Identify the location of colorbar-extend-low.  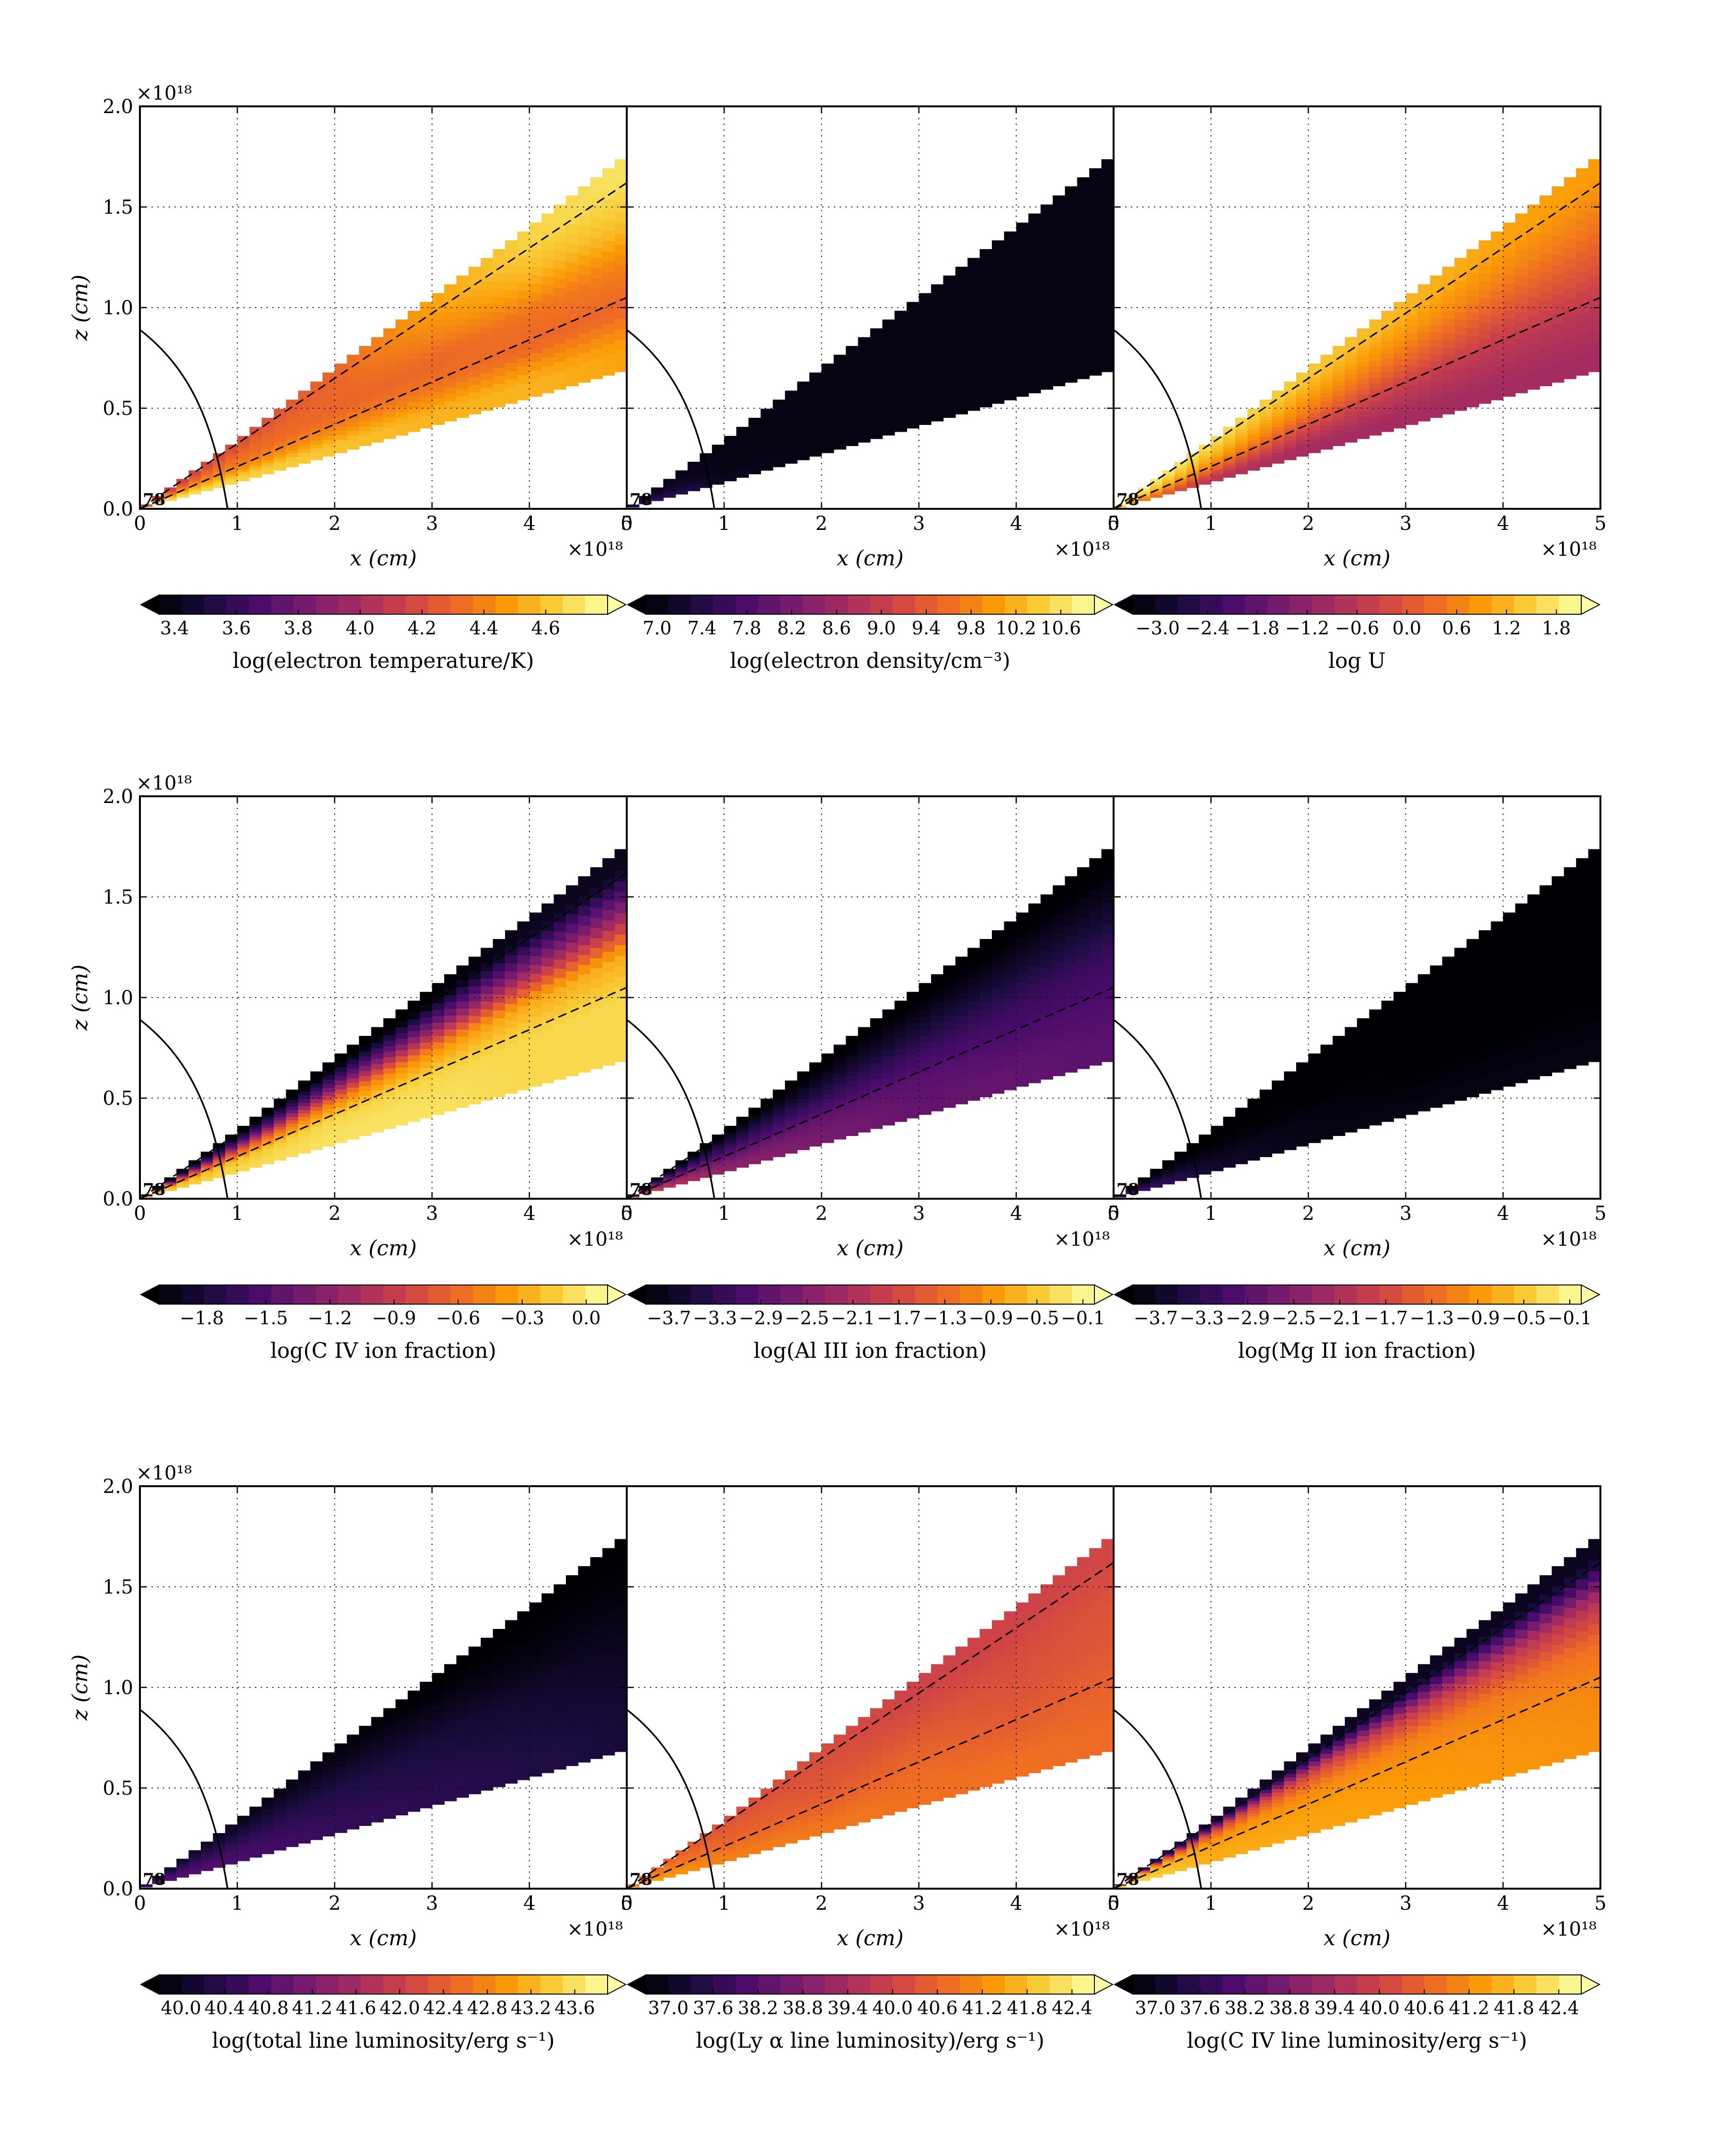
(1123, 604).